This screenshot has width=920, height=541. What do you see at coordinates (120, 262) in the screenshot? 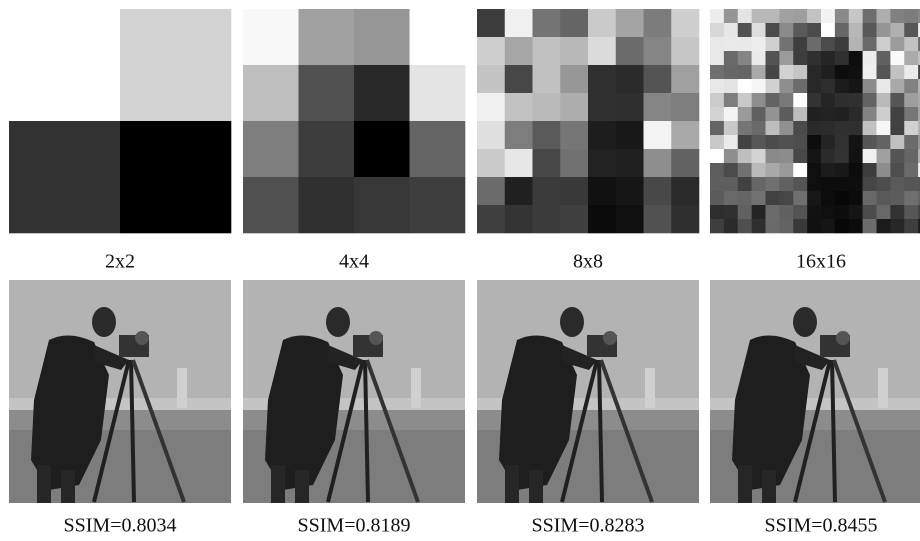
I see `grid-label: 2x2` at bounding box center [120, 262].